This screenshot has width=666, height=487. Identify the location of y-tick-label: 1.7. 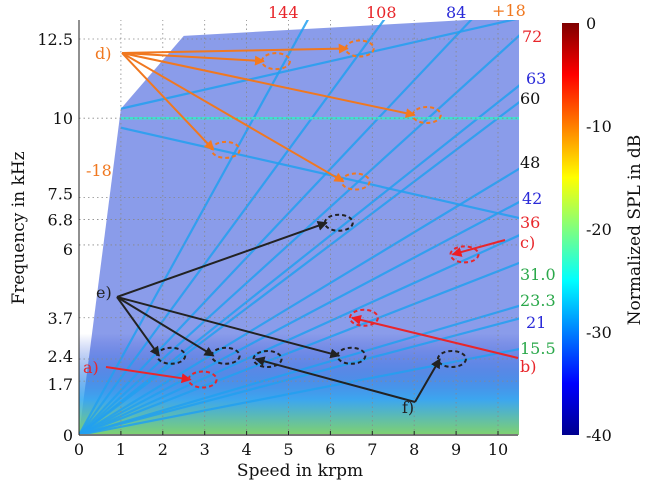
(60, 384).